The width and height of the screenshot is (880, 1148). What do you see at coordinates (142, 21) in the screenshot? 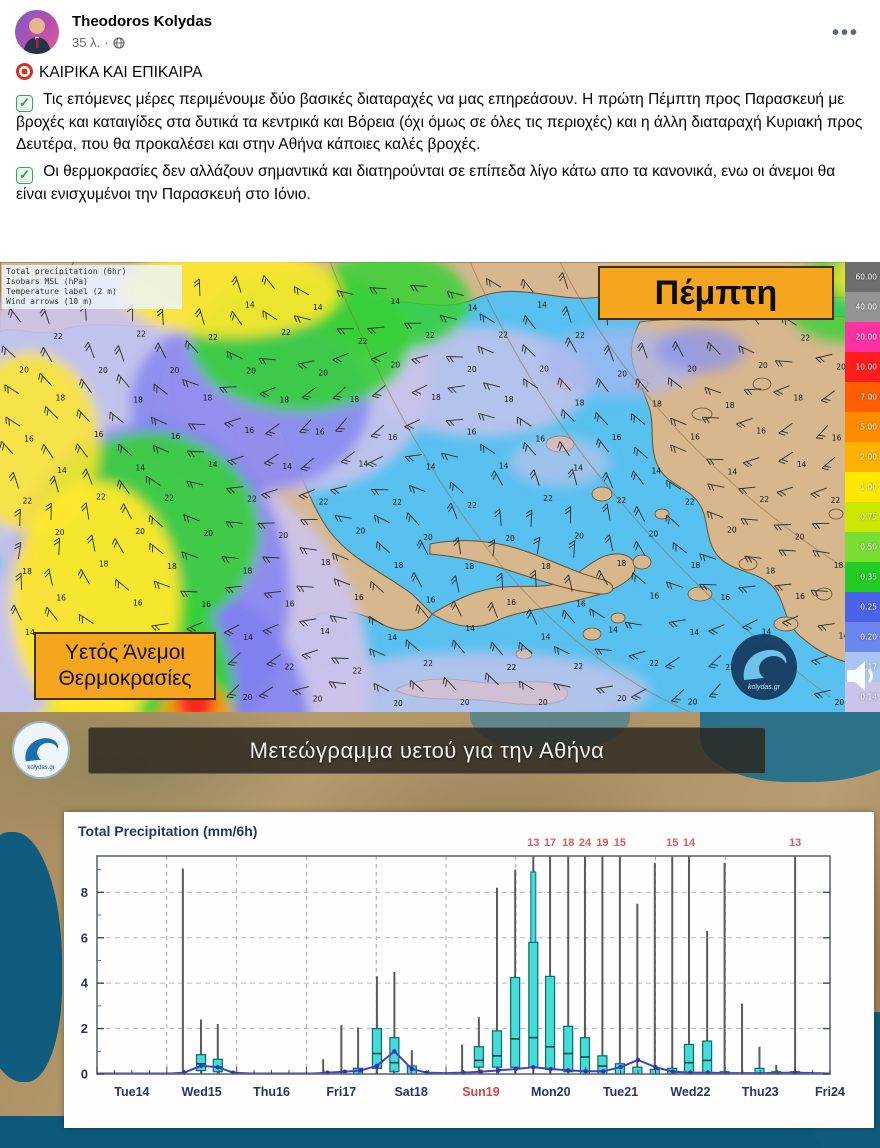
I see `author-name: Theodoros Kolydas` at bounding box center [142, 21].